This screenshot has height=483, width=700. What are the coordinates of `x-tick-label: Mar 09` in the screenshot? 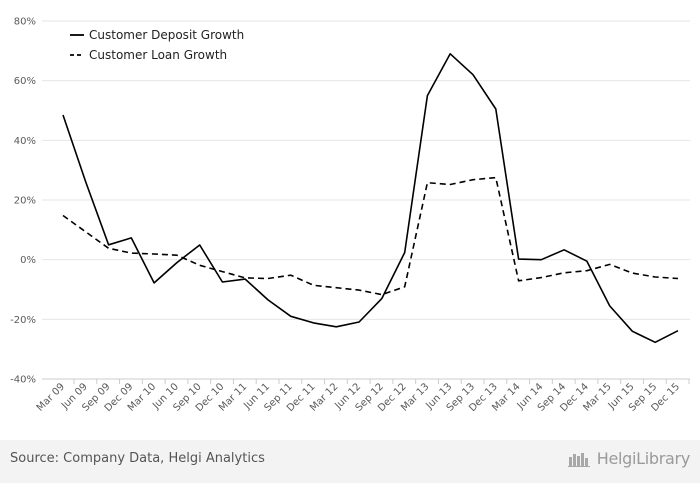 It's located at (51, 397).